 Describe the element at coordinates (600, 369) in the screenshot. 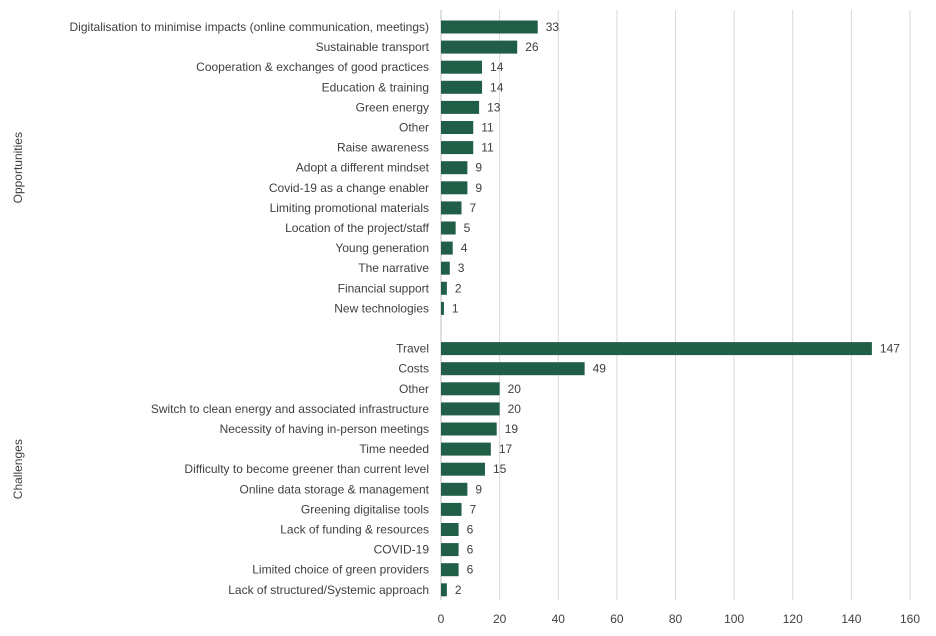

I see `data-label: 49` at that location.